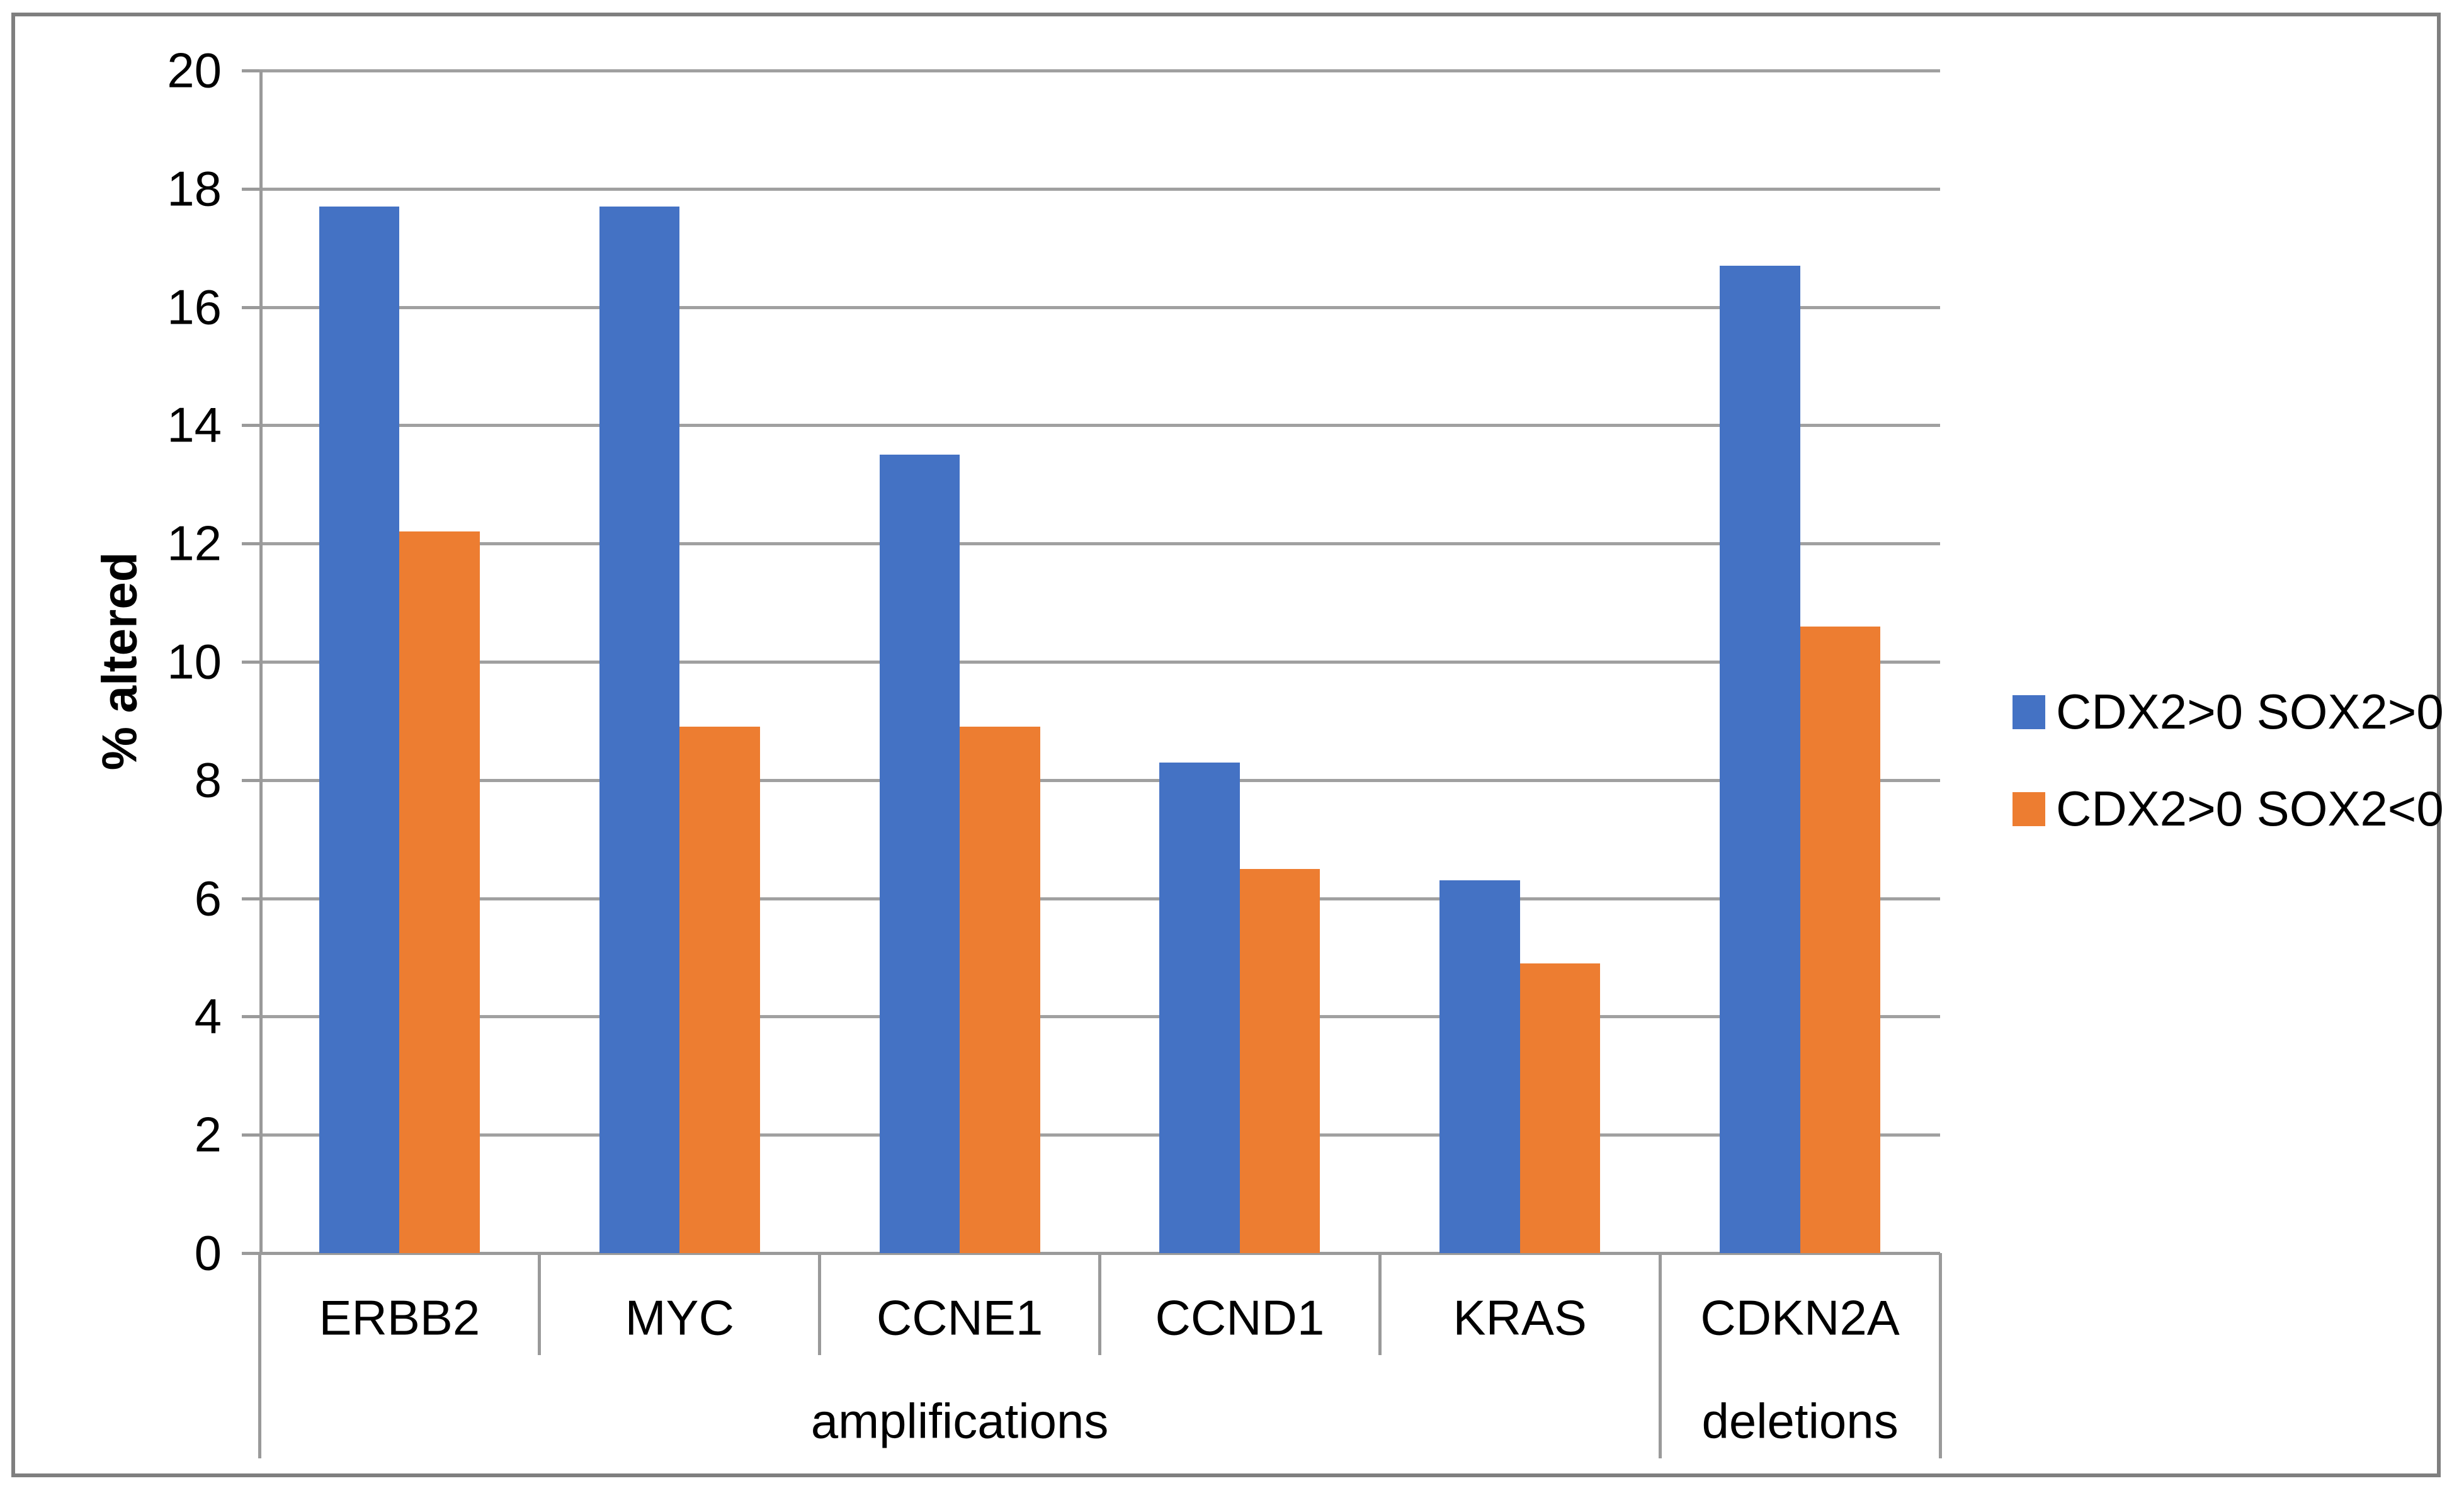 The height and width of the screenshot is (1493, 2464). Describe the element at coordinates (194, 661) in the screenshot. I see `y-tick-label-10: 10` at that location.